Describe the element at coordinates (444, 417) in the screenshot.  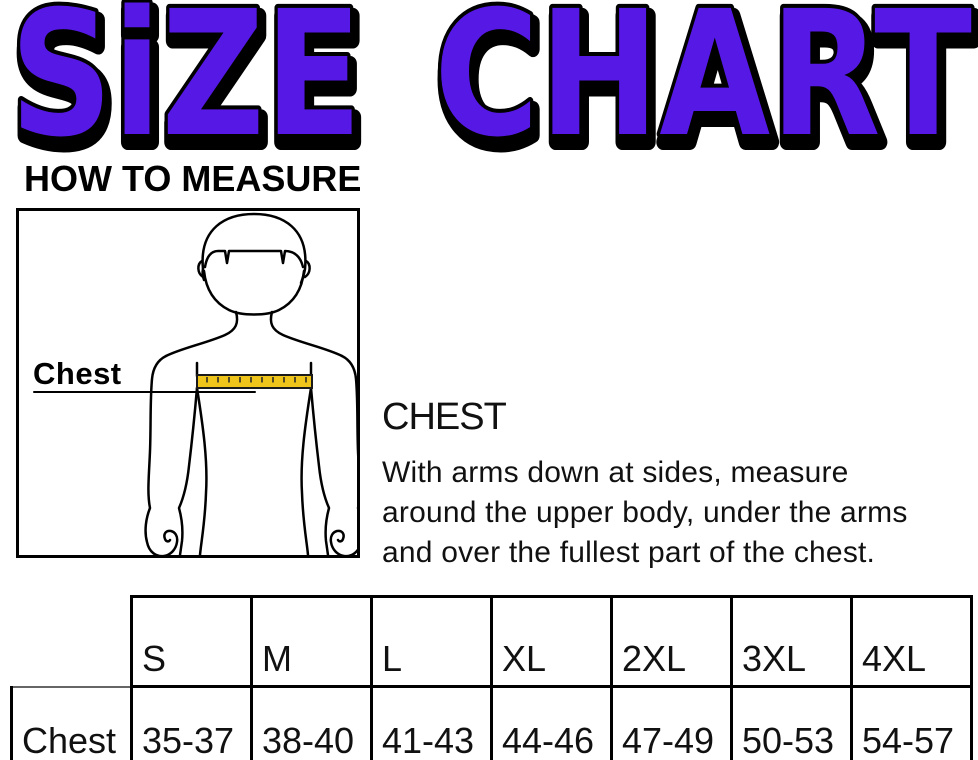
I see `chest-section-heading: CHEST` at that location.